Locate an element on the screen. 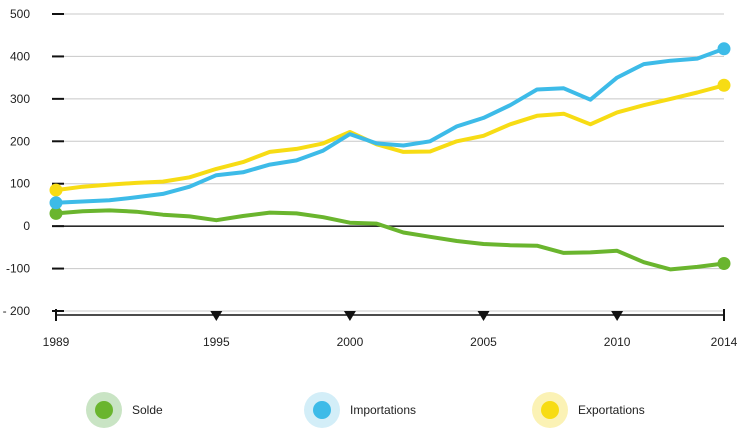 The height and width of the screenshot is (436, 738). y-tick-label: 500 is located at coordinates (20, 14).